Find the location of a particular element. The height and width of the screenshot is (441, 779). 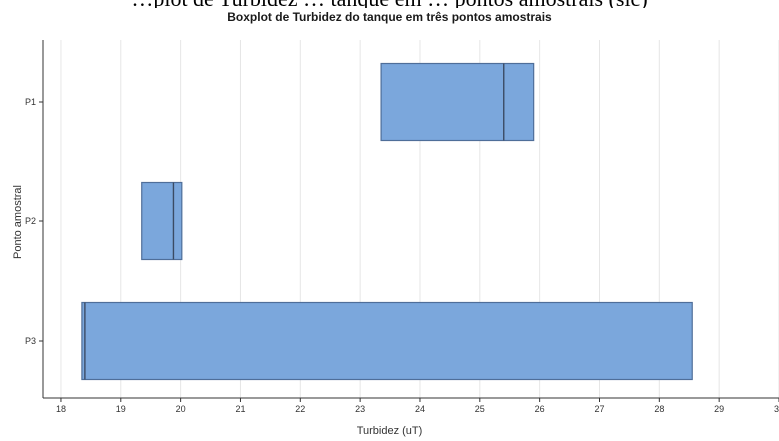

x-tick-label-18: 18 is located at coordinates (61, 409).